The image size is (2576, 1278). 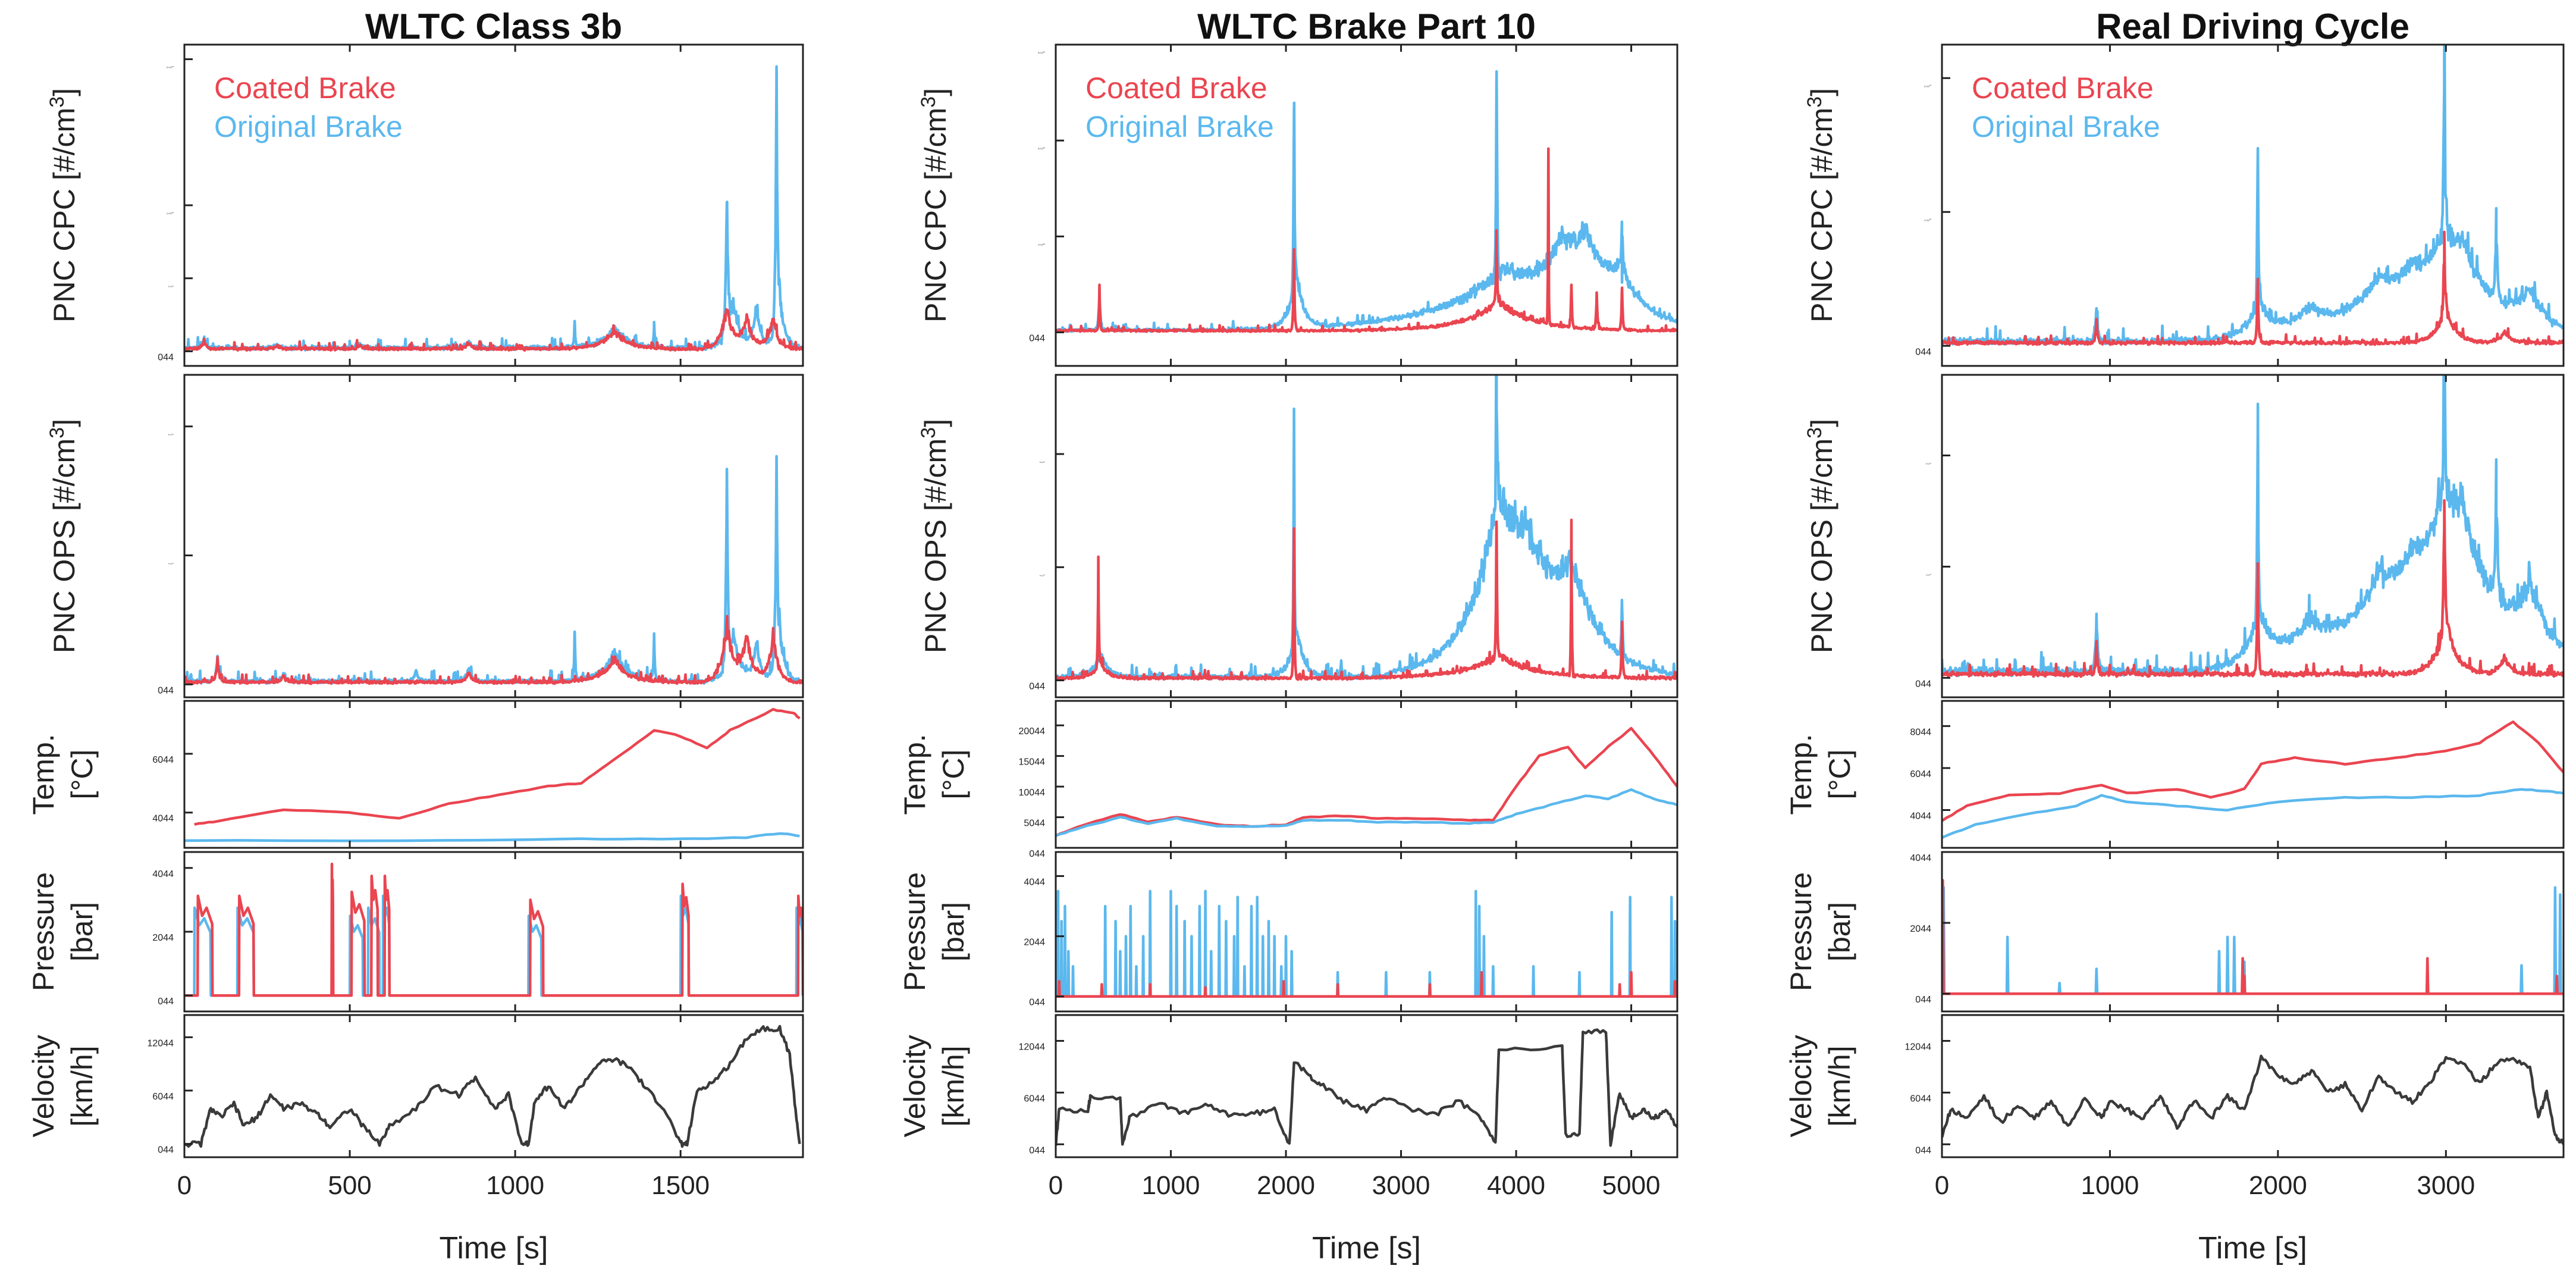 What do you see at coordinates (2252, 26) in the screenshot?
I see `chart-title: Real Driving Cycle` at bounding box center [2252, 26].